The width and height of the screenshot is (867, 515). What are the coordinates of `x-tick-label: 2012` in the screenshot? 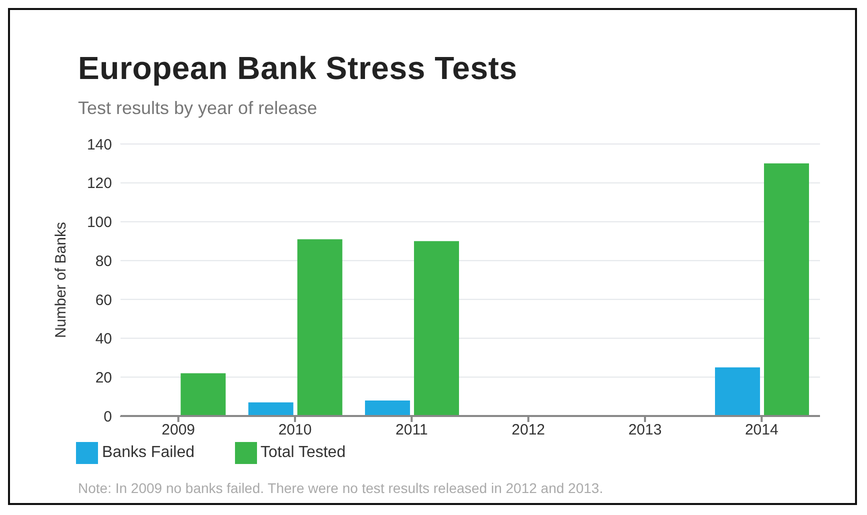 It's located at (529, 430).